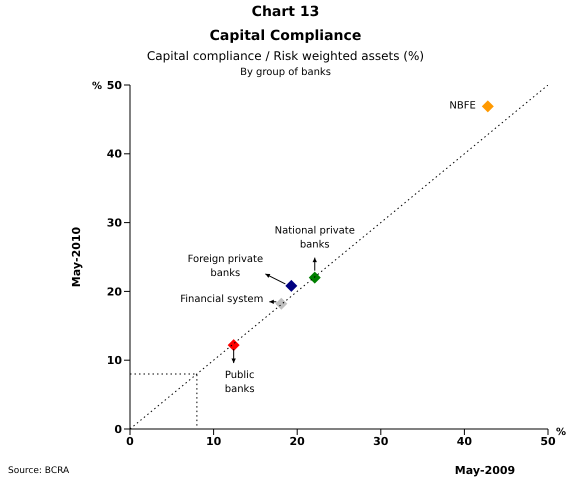 The height and width of the screenshot is (482, 571). I want to click on series-label: Financial system, so click(222, 299).